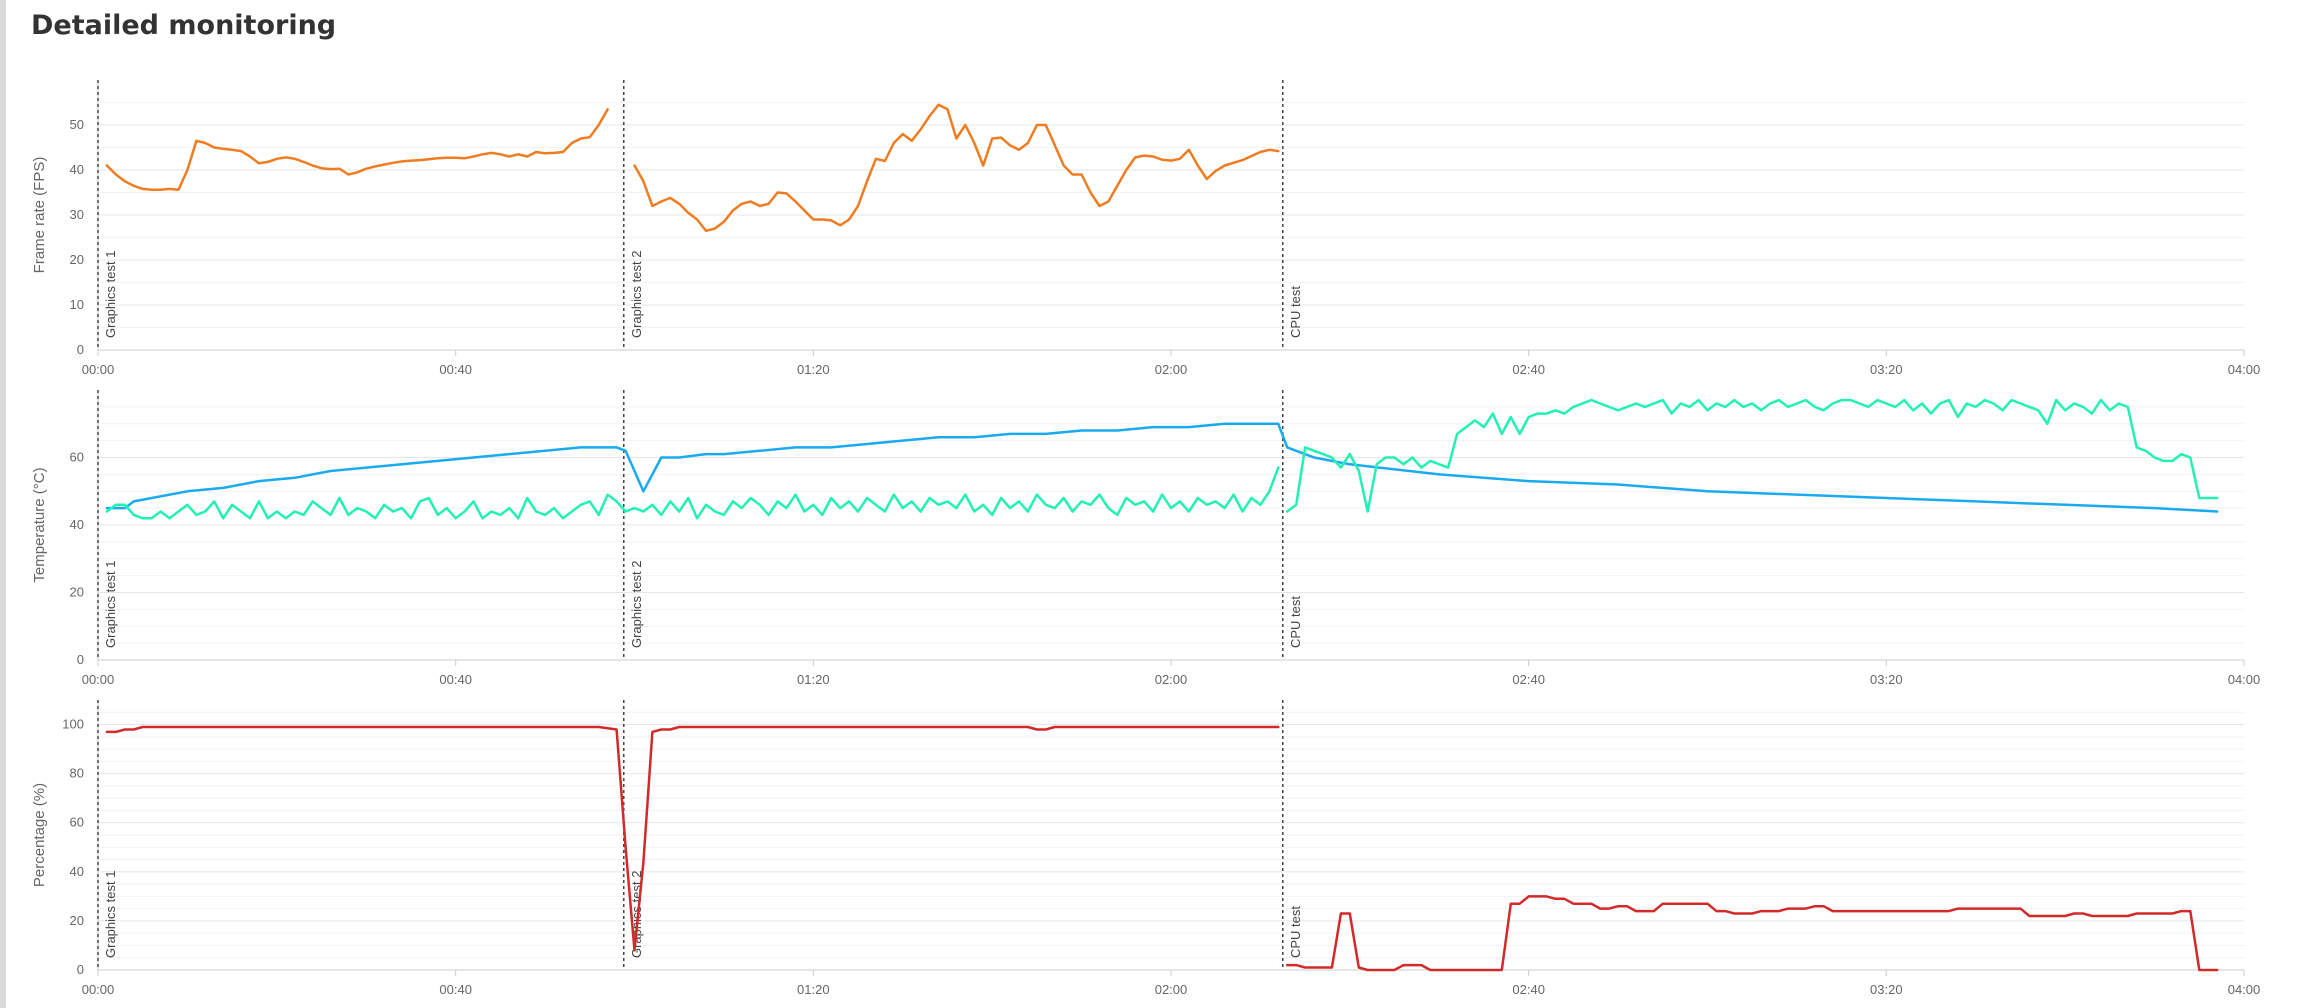 The width and height of the screenshot is (2302, 1008). Describe the element at coordinates (73, 724) in the screenshot. I see `y-tick-label: 100` at that location.